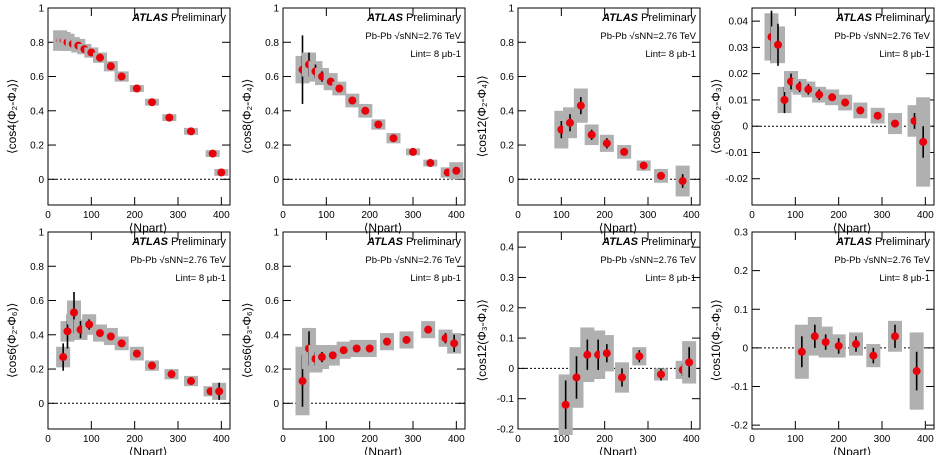  Describe the element at coordinates (736, 153) in the screenshot. I see `y-tick-label: -0.01` at that location.